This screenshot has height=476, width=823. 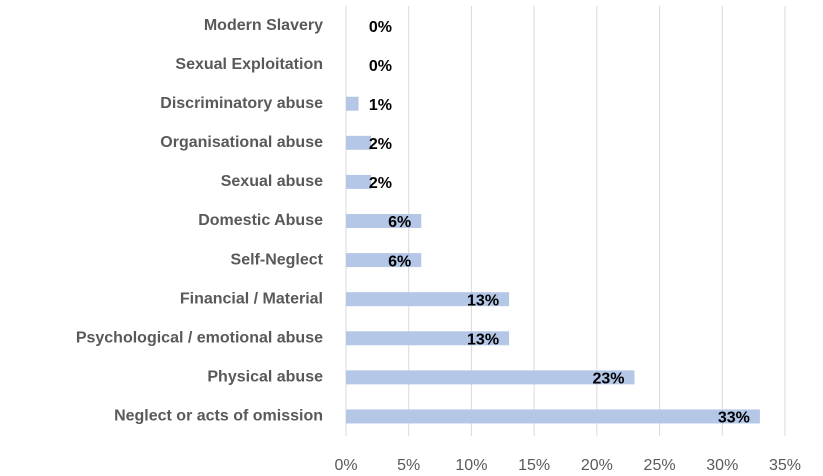 What do you see at coordinates (345, 465) in the screenshot?
I see `x-tick-label: 0%` at bounding box center [345, 465].